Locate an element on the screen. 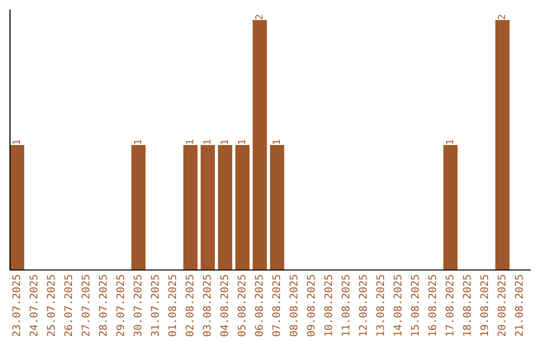 The height and width of the screenshot is (340, 540). x-tick-label: 20.08.2025 is located at coordinates (502, 305).